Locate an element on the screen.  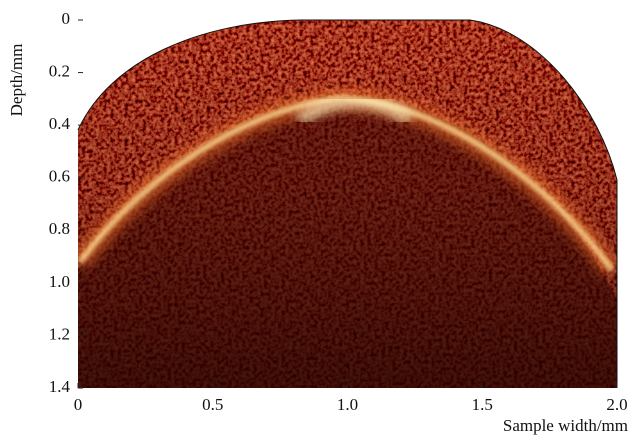
x-axis-label: Sample width/mm is located at coordinates (565, 425).